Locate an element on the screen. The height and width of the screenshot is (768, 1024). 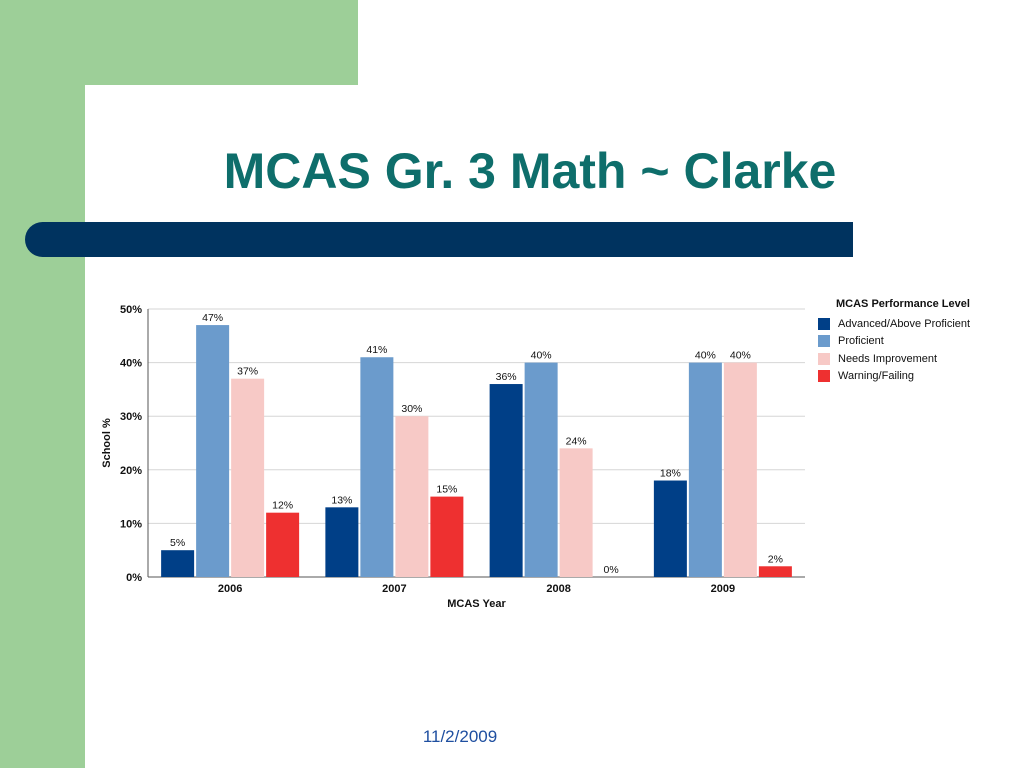
legend-item: Needs Improvement is located at coordinates (891, 359).